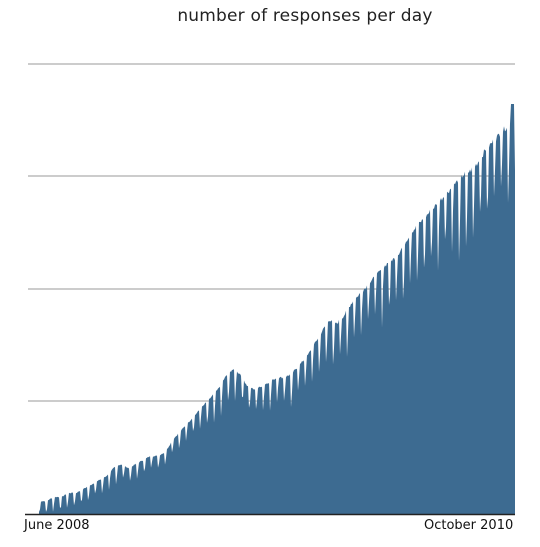 This screenshot has height=547, width=540. I want to click on chart-title: number of responses per day, so click(305, 16).